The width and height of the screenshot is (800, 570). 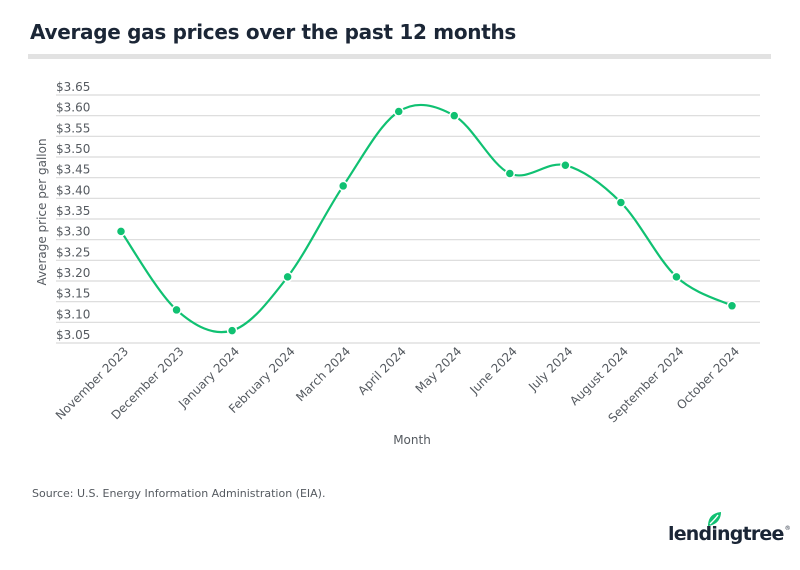 What do you see at coordinates (399, 56) in the screenshot?
I see `title-divider` at bounding box center [399, 56].